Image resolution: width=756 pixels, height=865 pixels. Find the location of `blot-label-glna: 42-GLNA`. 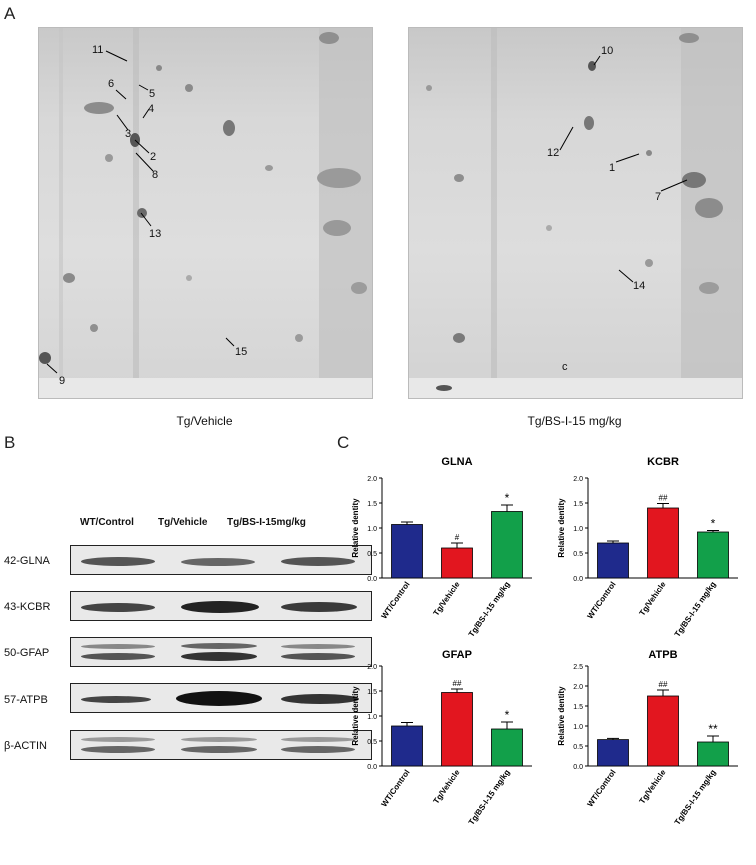

blot-label-glna: 42-GLNA is located at coordinates (27, 561).